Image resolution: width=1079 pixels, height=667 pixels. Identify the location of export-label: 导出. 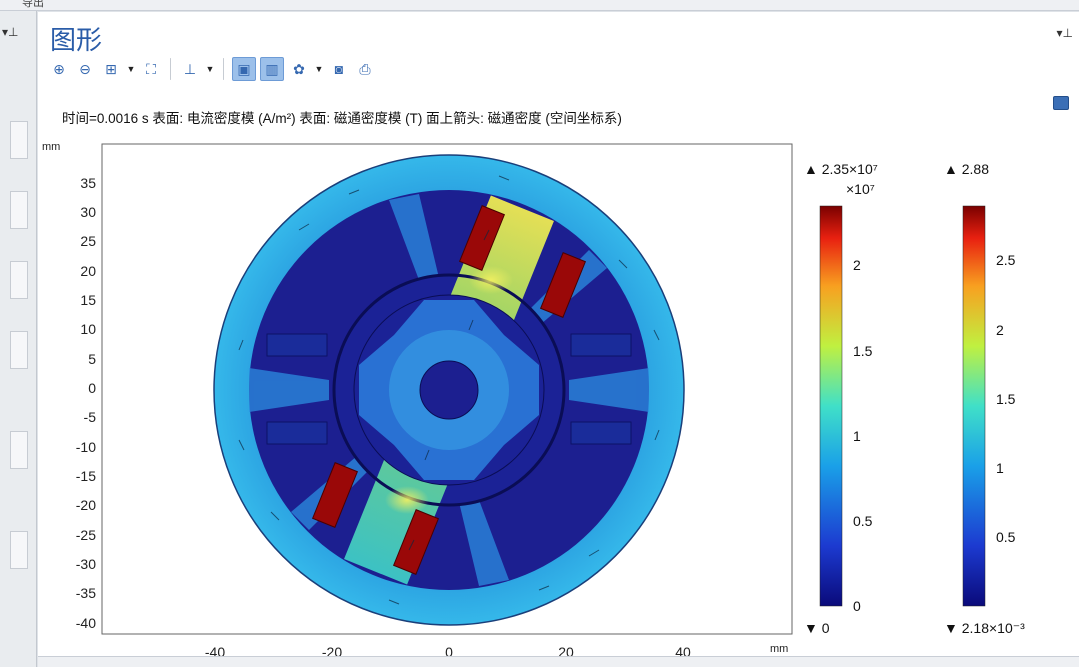
(33, 4).